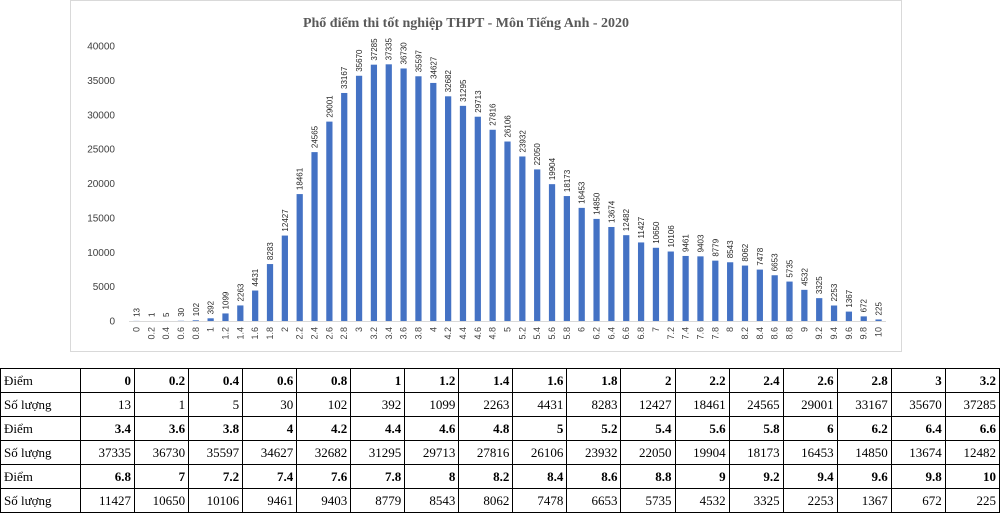 This screenshot has width=1000, height=515. I want to click on data-label: 10650, so click(656, 232).